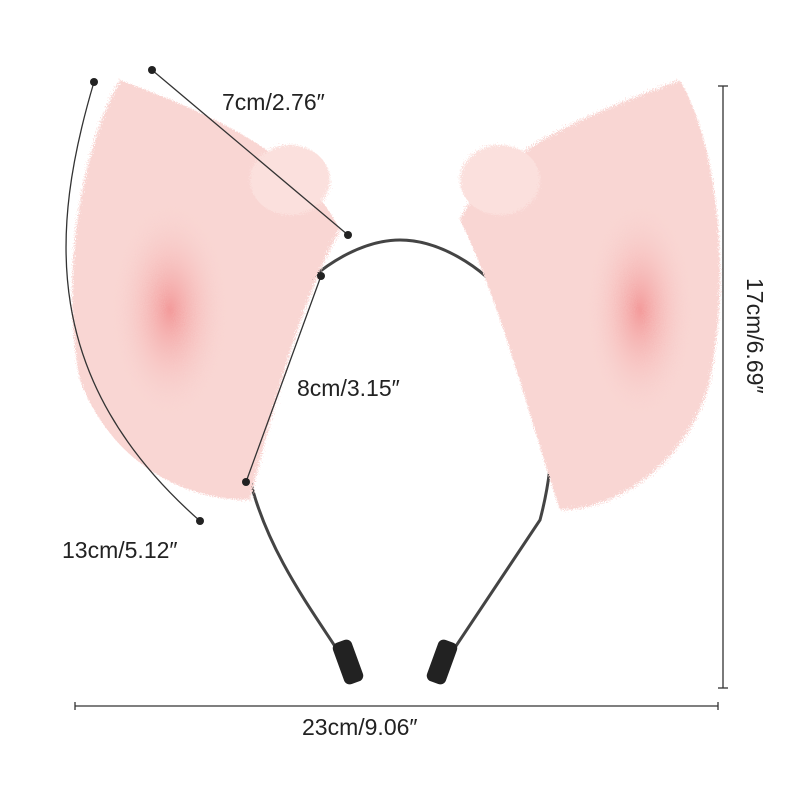  What do you see at coordinates (360, 727) in the screenshot?
I see `total-width-label: 23cm/9.06″` at bounding box center [360, 727].